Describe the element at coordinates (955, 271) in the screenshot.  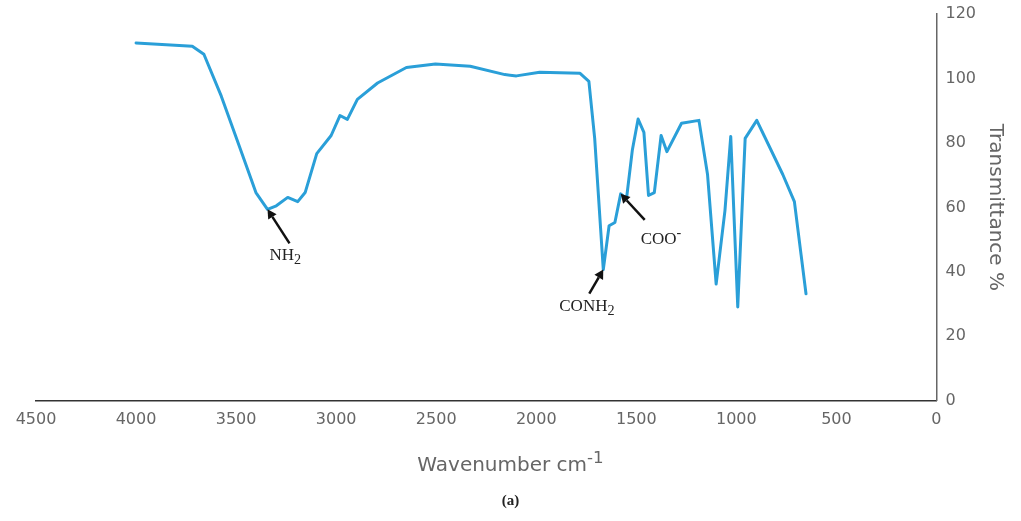
I see `y-tick-label: 40` at that location.